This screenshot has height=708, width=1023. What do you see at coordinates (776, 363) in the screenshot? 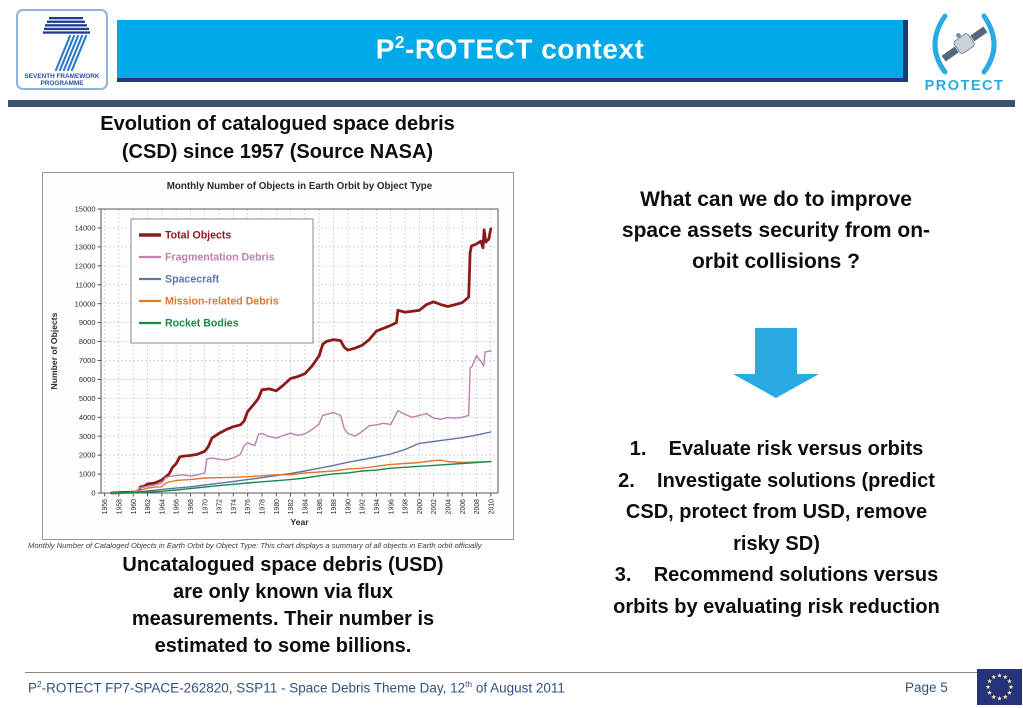
I see `down-arrow-icon` at bounding box center [776, 363].